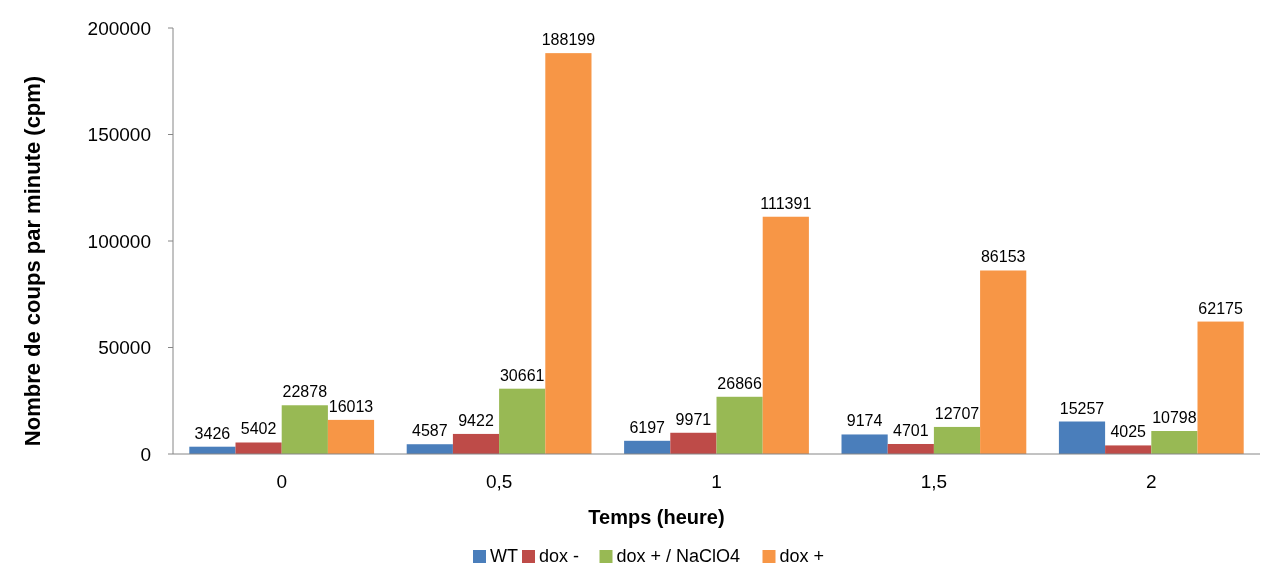 The image size is (1278, 580). Describe the element at coordinates (786, 203) in the screenshot. I see `data-label: 111391` at that location.